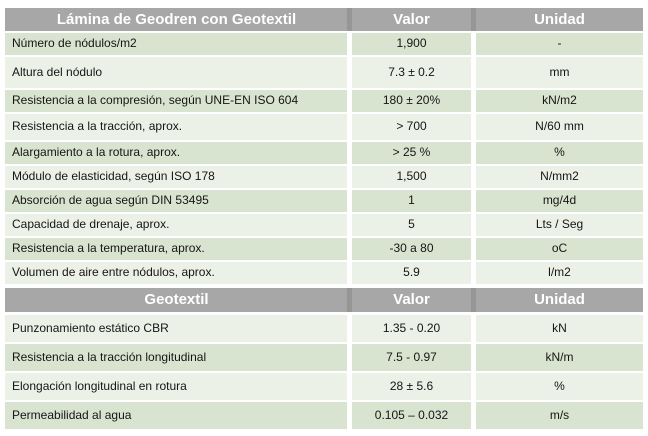 Image resolution: width=648 pixels, height=436 pixels. I want to click on param-unit: kN/m2, so click(559, 101).